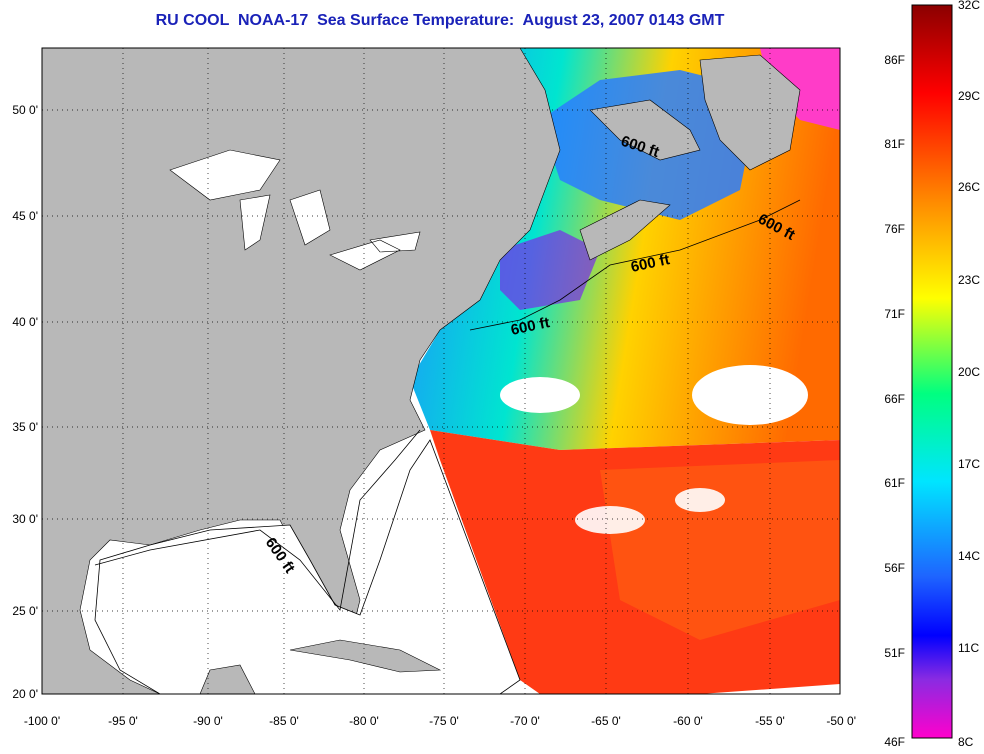 This screenshot has height=754, width=984. I want to click on longitude-tick-label: -50 0', so click(841, 721).